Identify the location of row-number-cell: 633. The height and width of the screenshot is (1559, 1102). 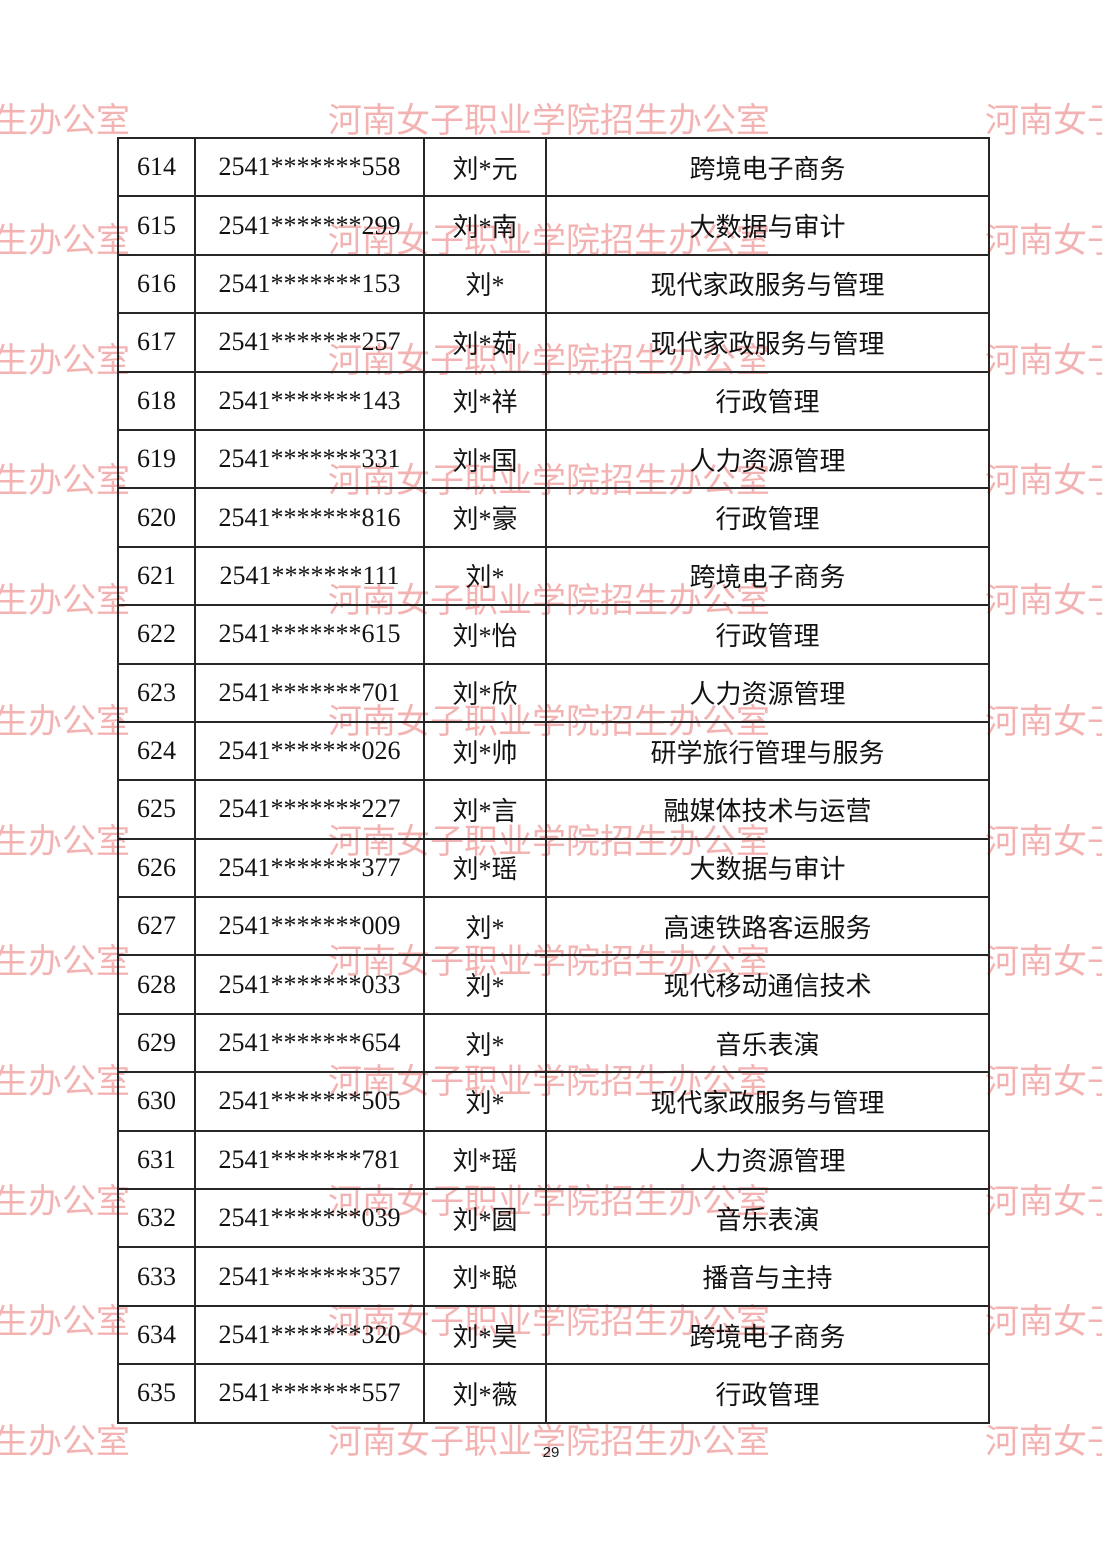
(156, 1276).